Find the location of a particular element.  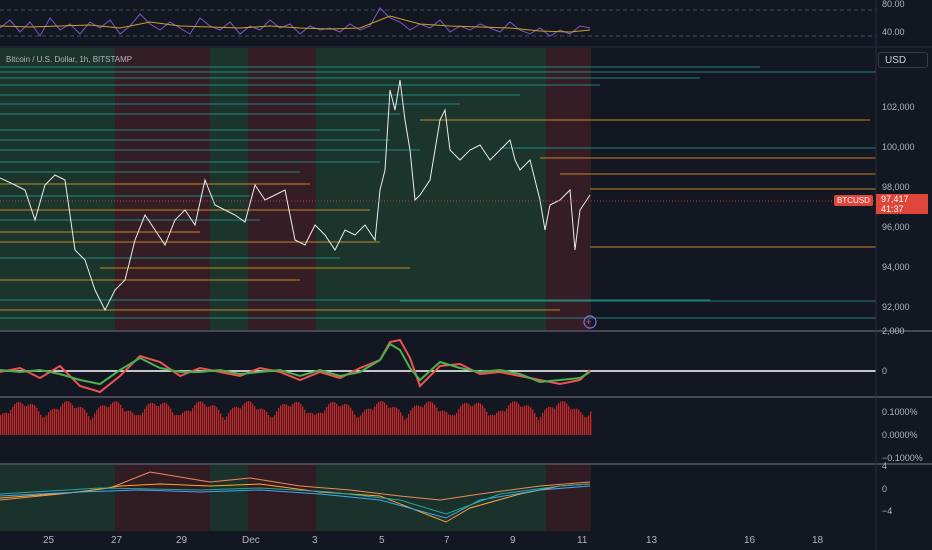

bar-countdown: 41:37 is located at coordinates (892, 209).